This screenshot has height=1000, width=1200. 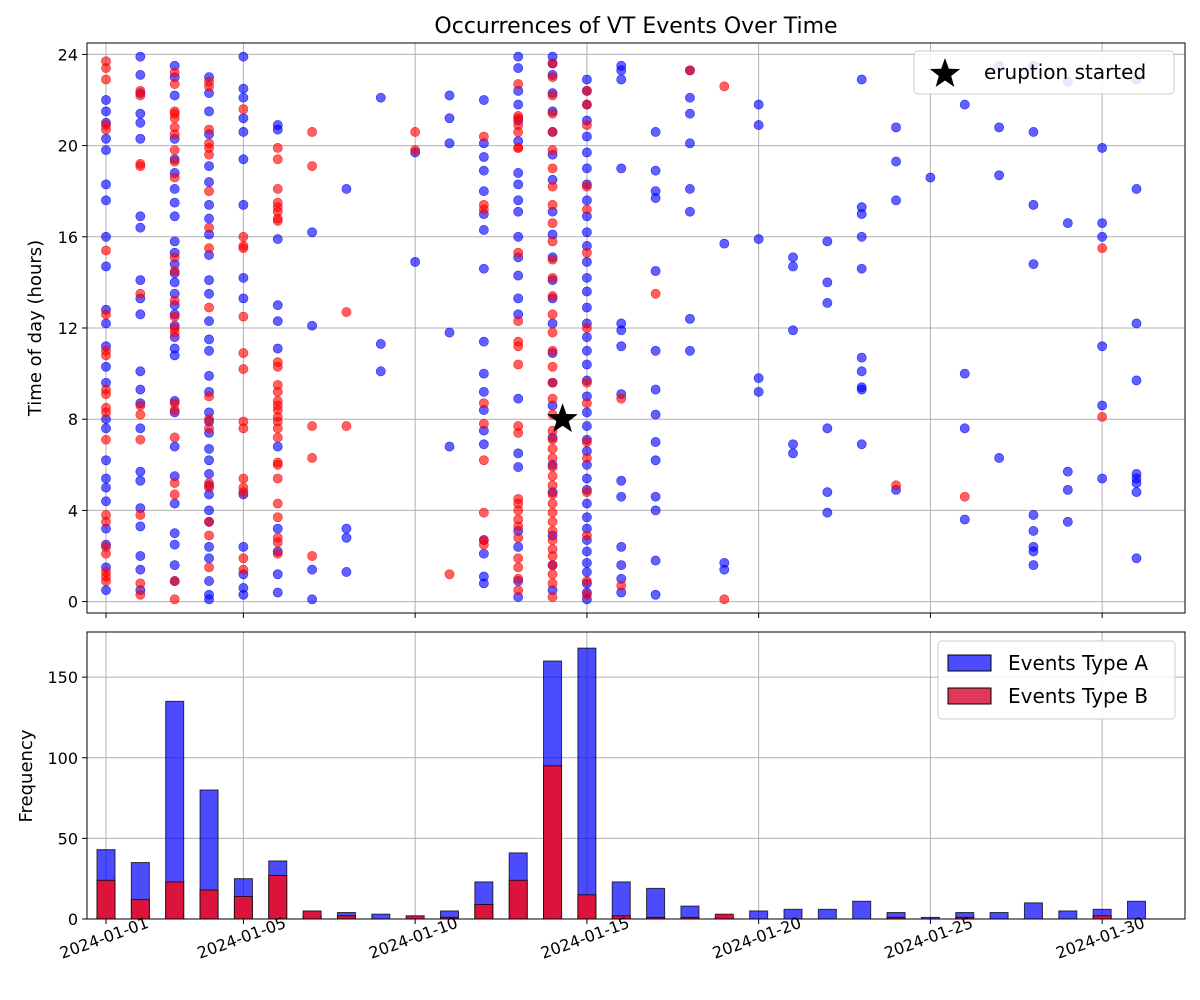 What do you see at coordinates (73, 602) in the screenshot?
I see `scatter-y-tick-label: 0` at bounding box center [73, 602].